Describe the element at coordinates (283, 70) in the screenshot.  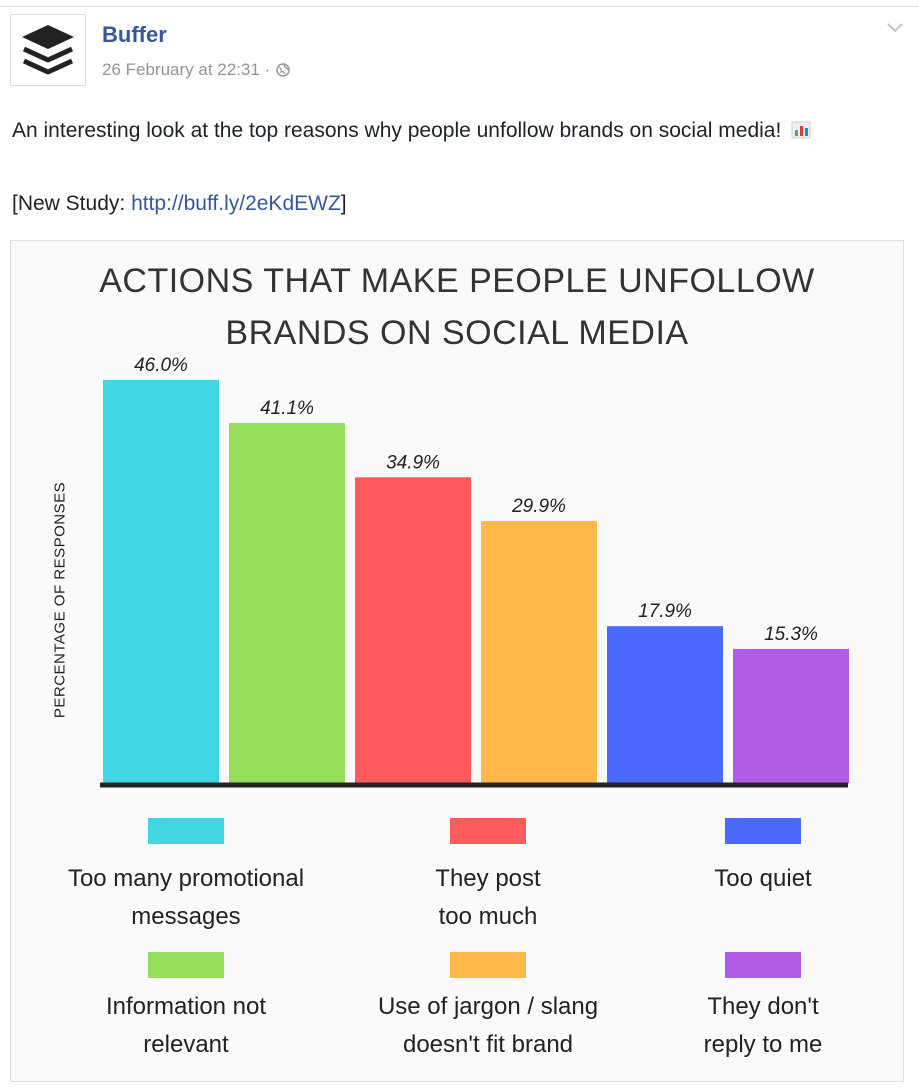
I see `globe-icon` at that location.